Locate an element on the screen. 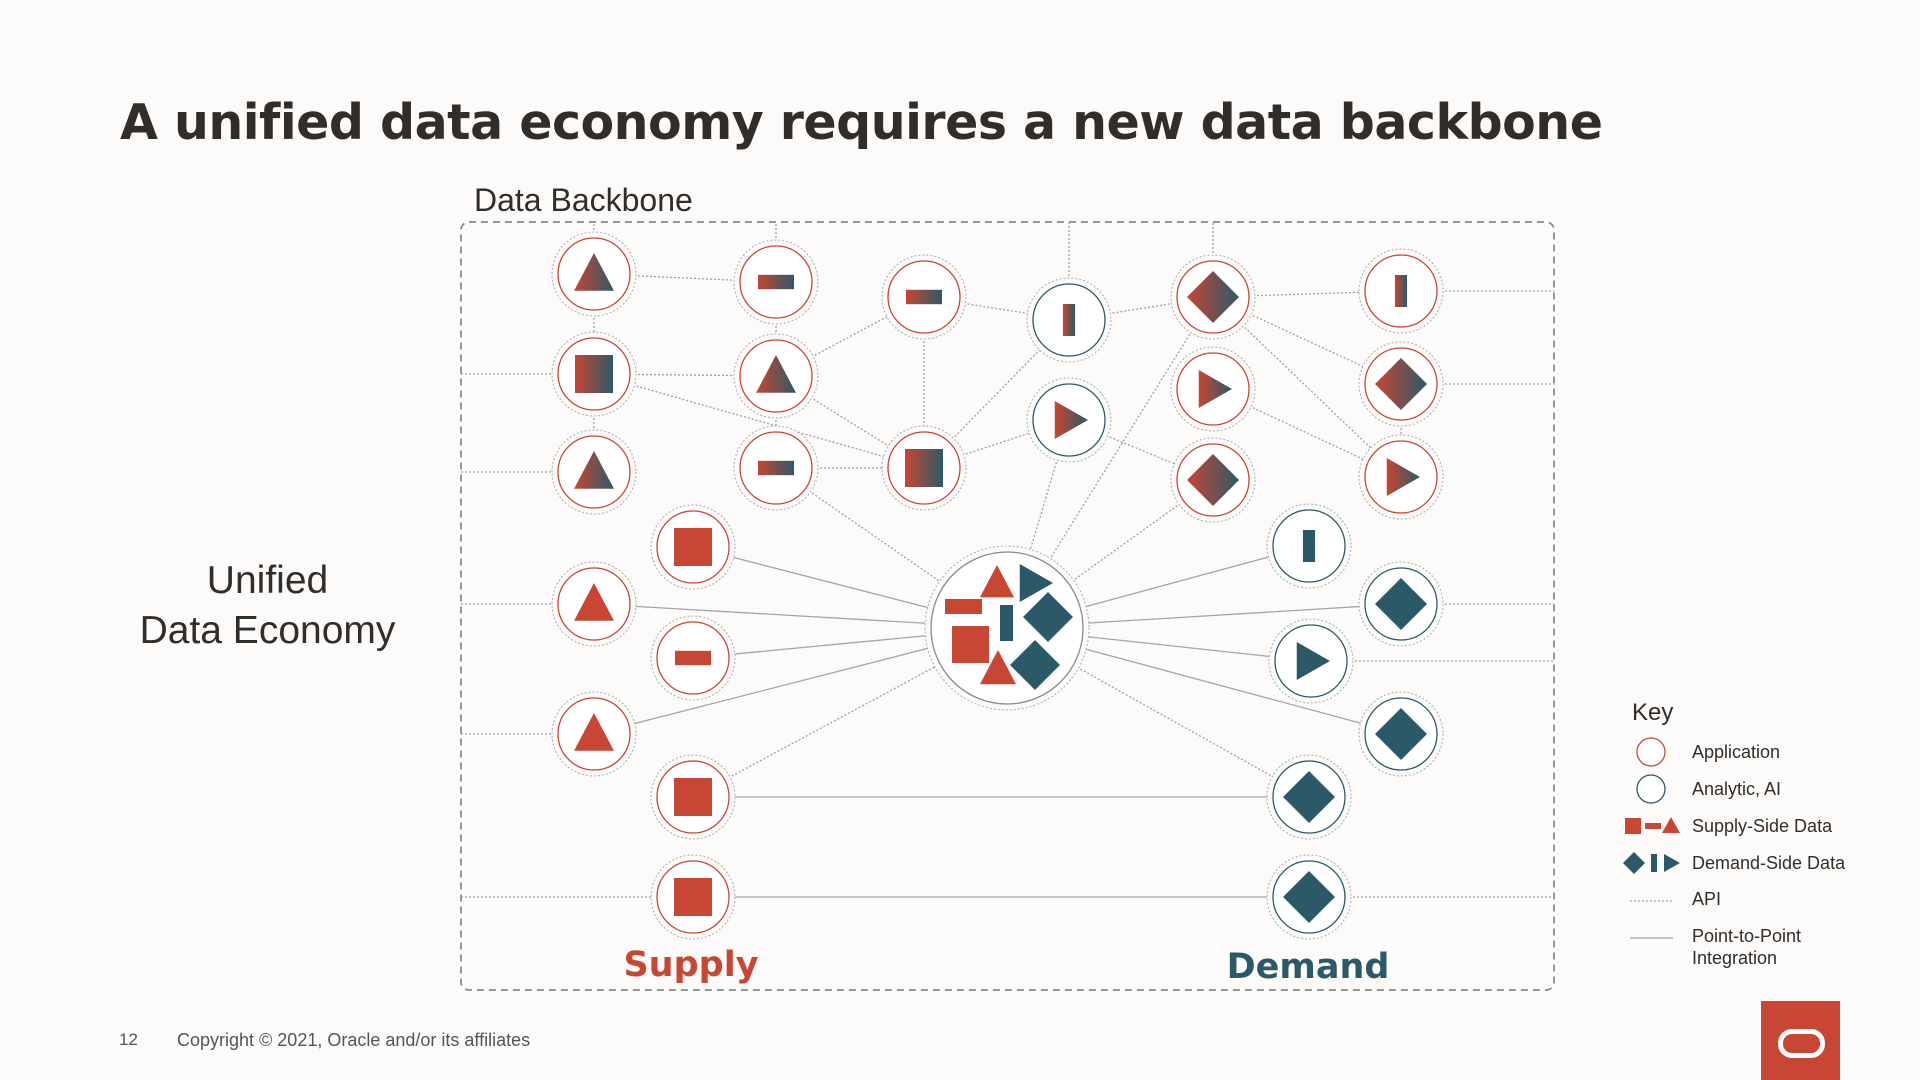  key-item-demand-data: Demand-Side Data is located at coordinates (1734, 863).